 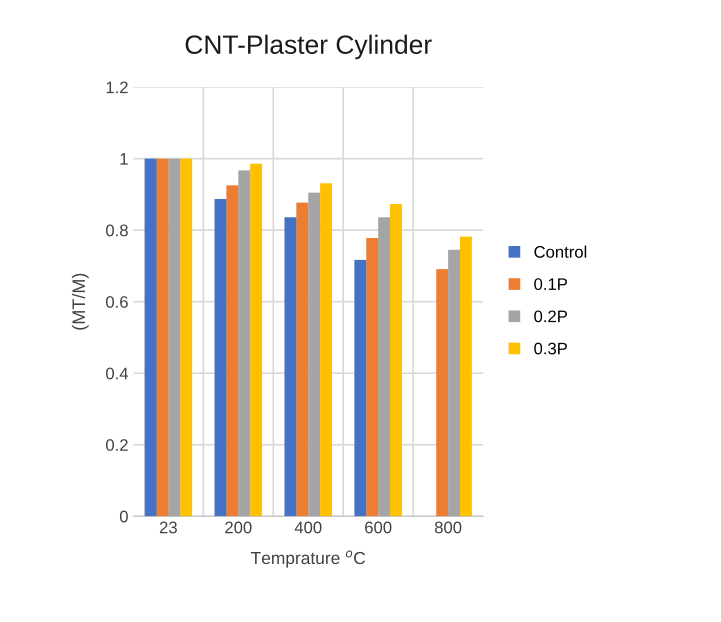 I want to click on legend-label: 0.2P, so click(x=550, y=316).